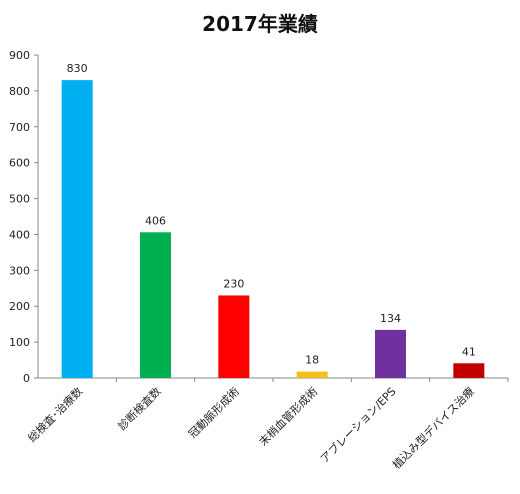  I want to click on y-tick-label: 0, so click(26, 378).